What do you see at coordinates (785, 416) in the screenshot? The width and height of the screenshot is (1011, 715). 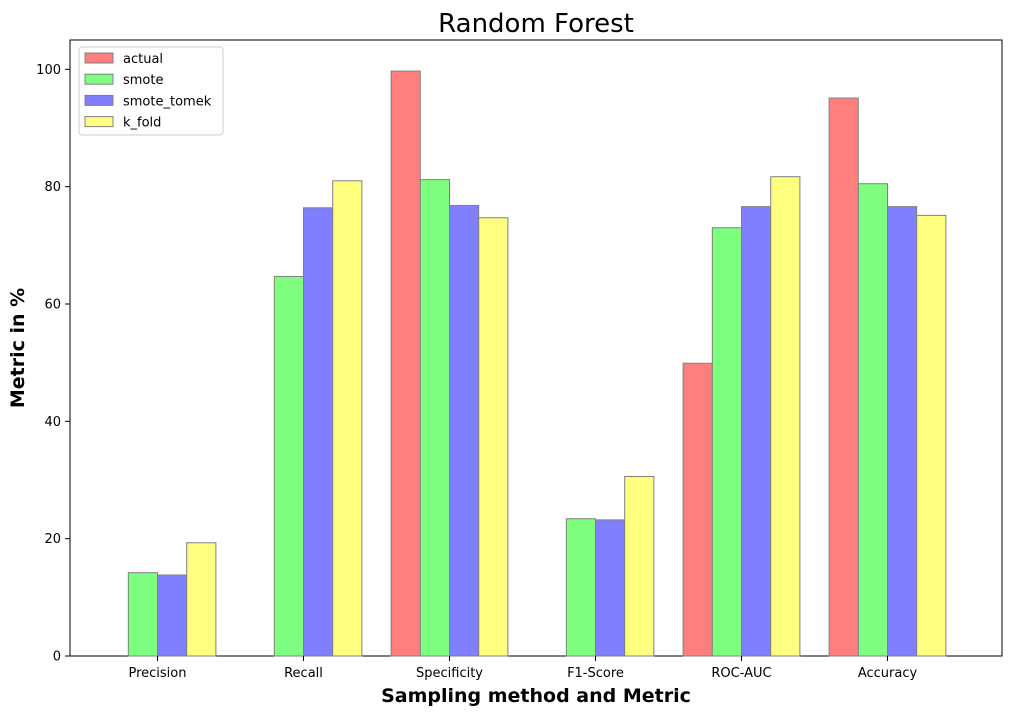 I see `bar-k_fold-roc-auc` at bounding box center [785, 416].